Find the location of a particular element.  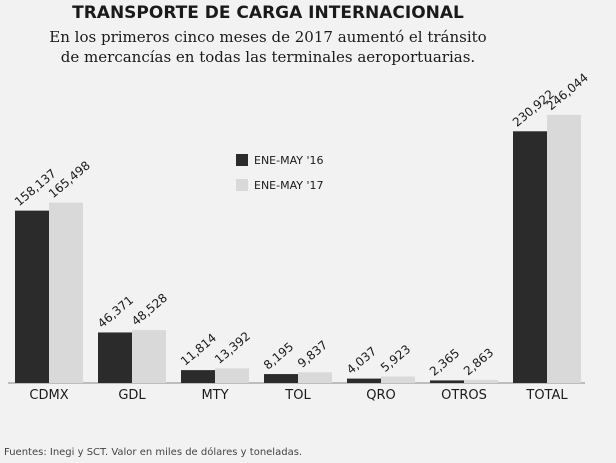

value-label: 13,392 is located at coordinates (232, 348).